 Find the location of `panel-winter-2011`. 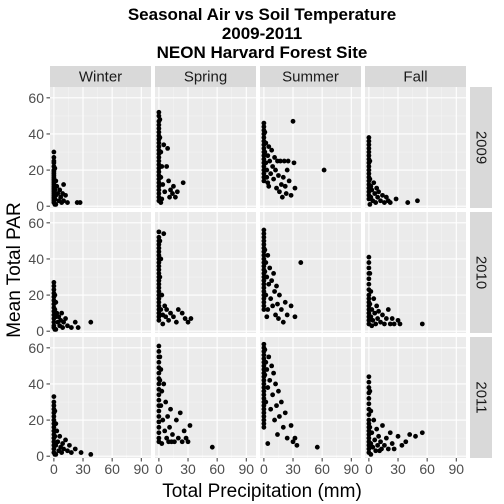

panel-winter-2011 is located at coordinates (100, 397).